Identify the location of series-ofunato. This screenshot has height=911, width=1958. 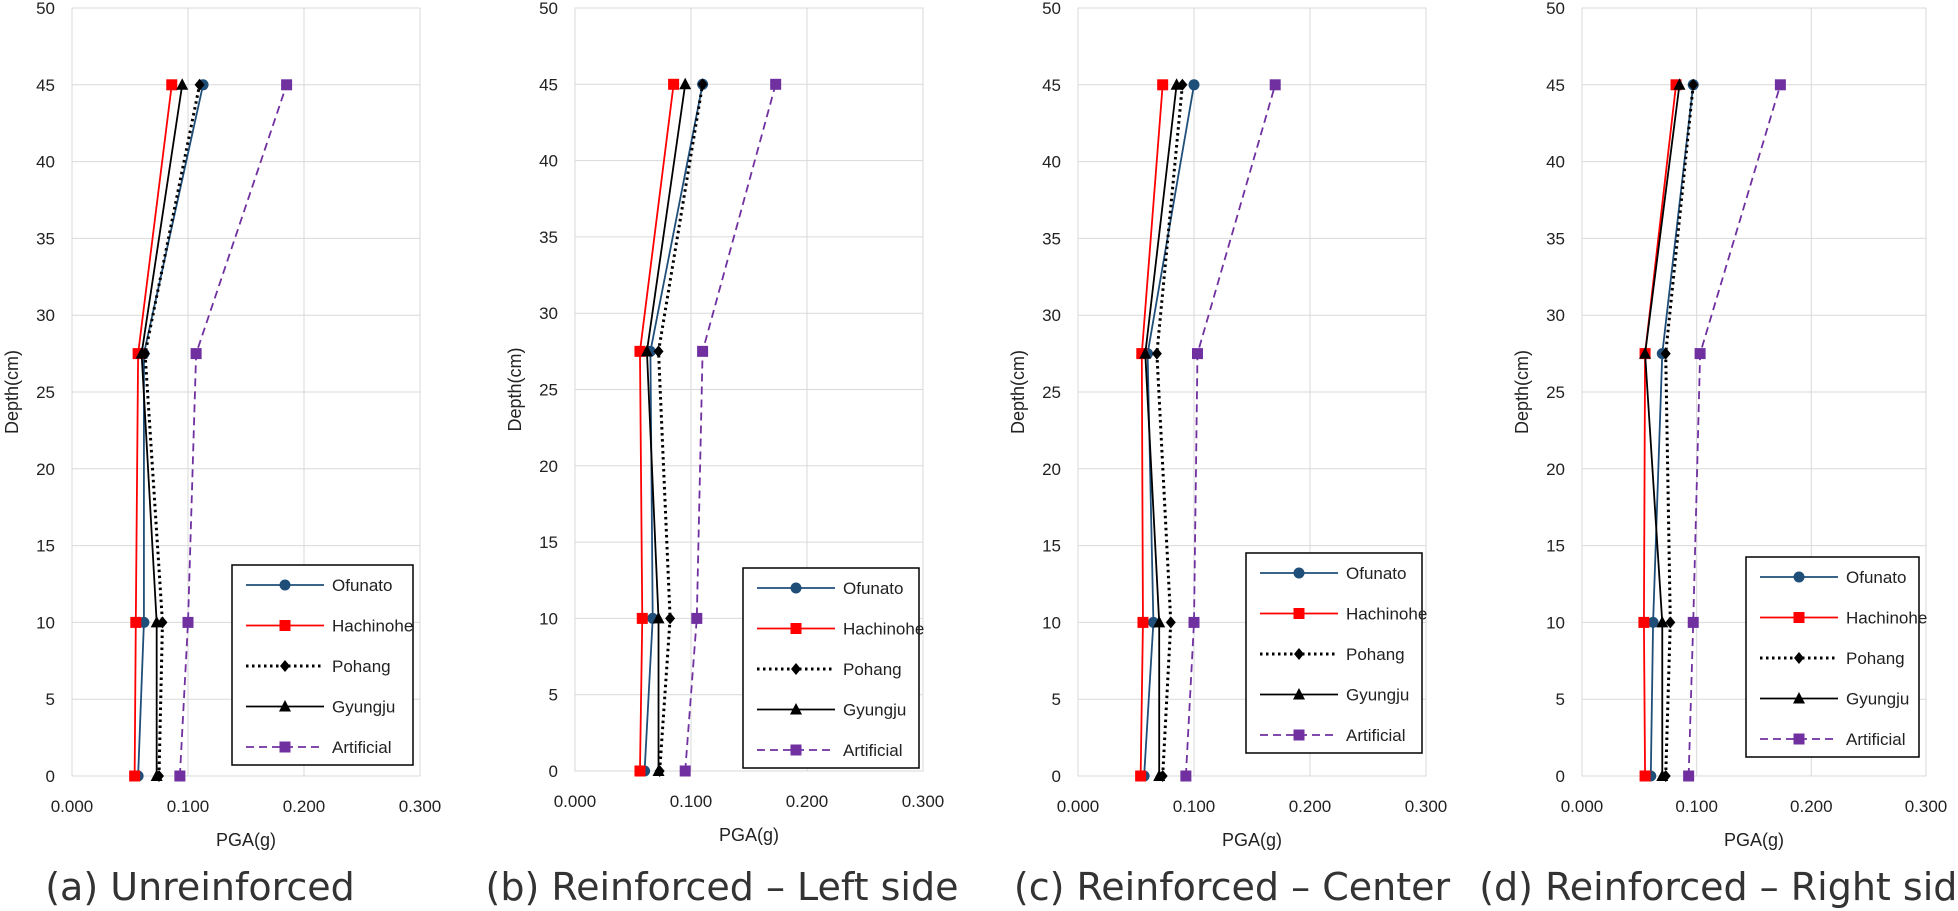
(1672, 430).